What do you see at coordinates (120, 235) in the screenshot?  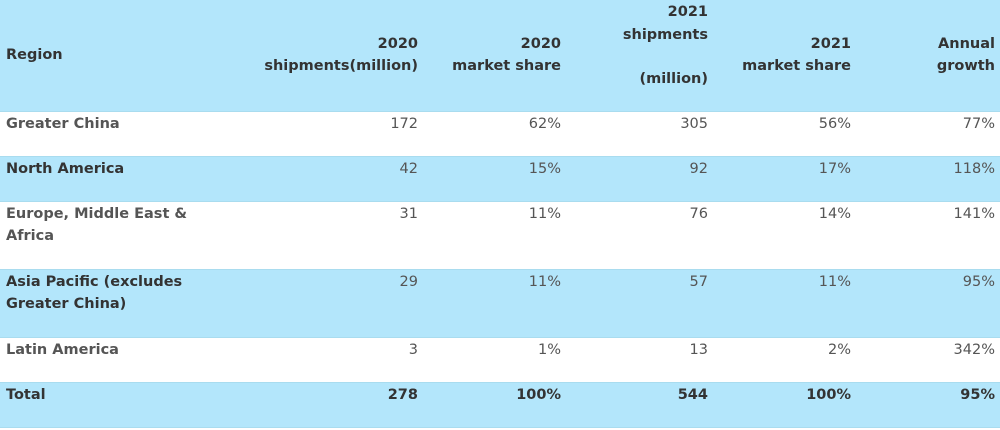 I see `cell-region: Europe, Middle East & Africa` at bounding box center [120, 235].